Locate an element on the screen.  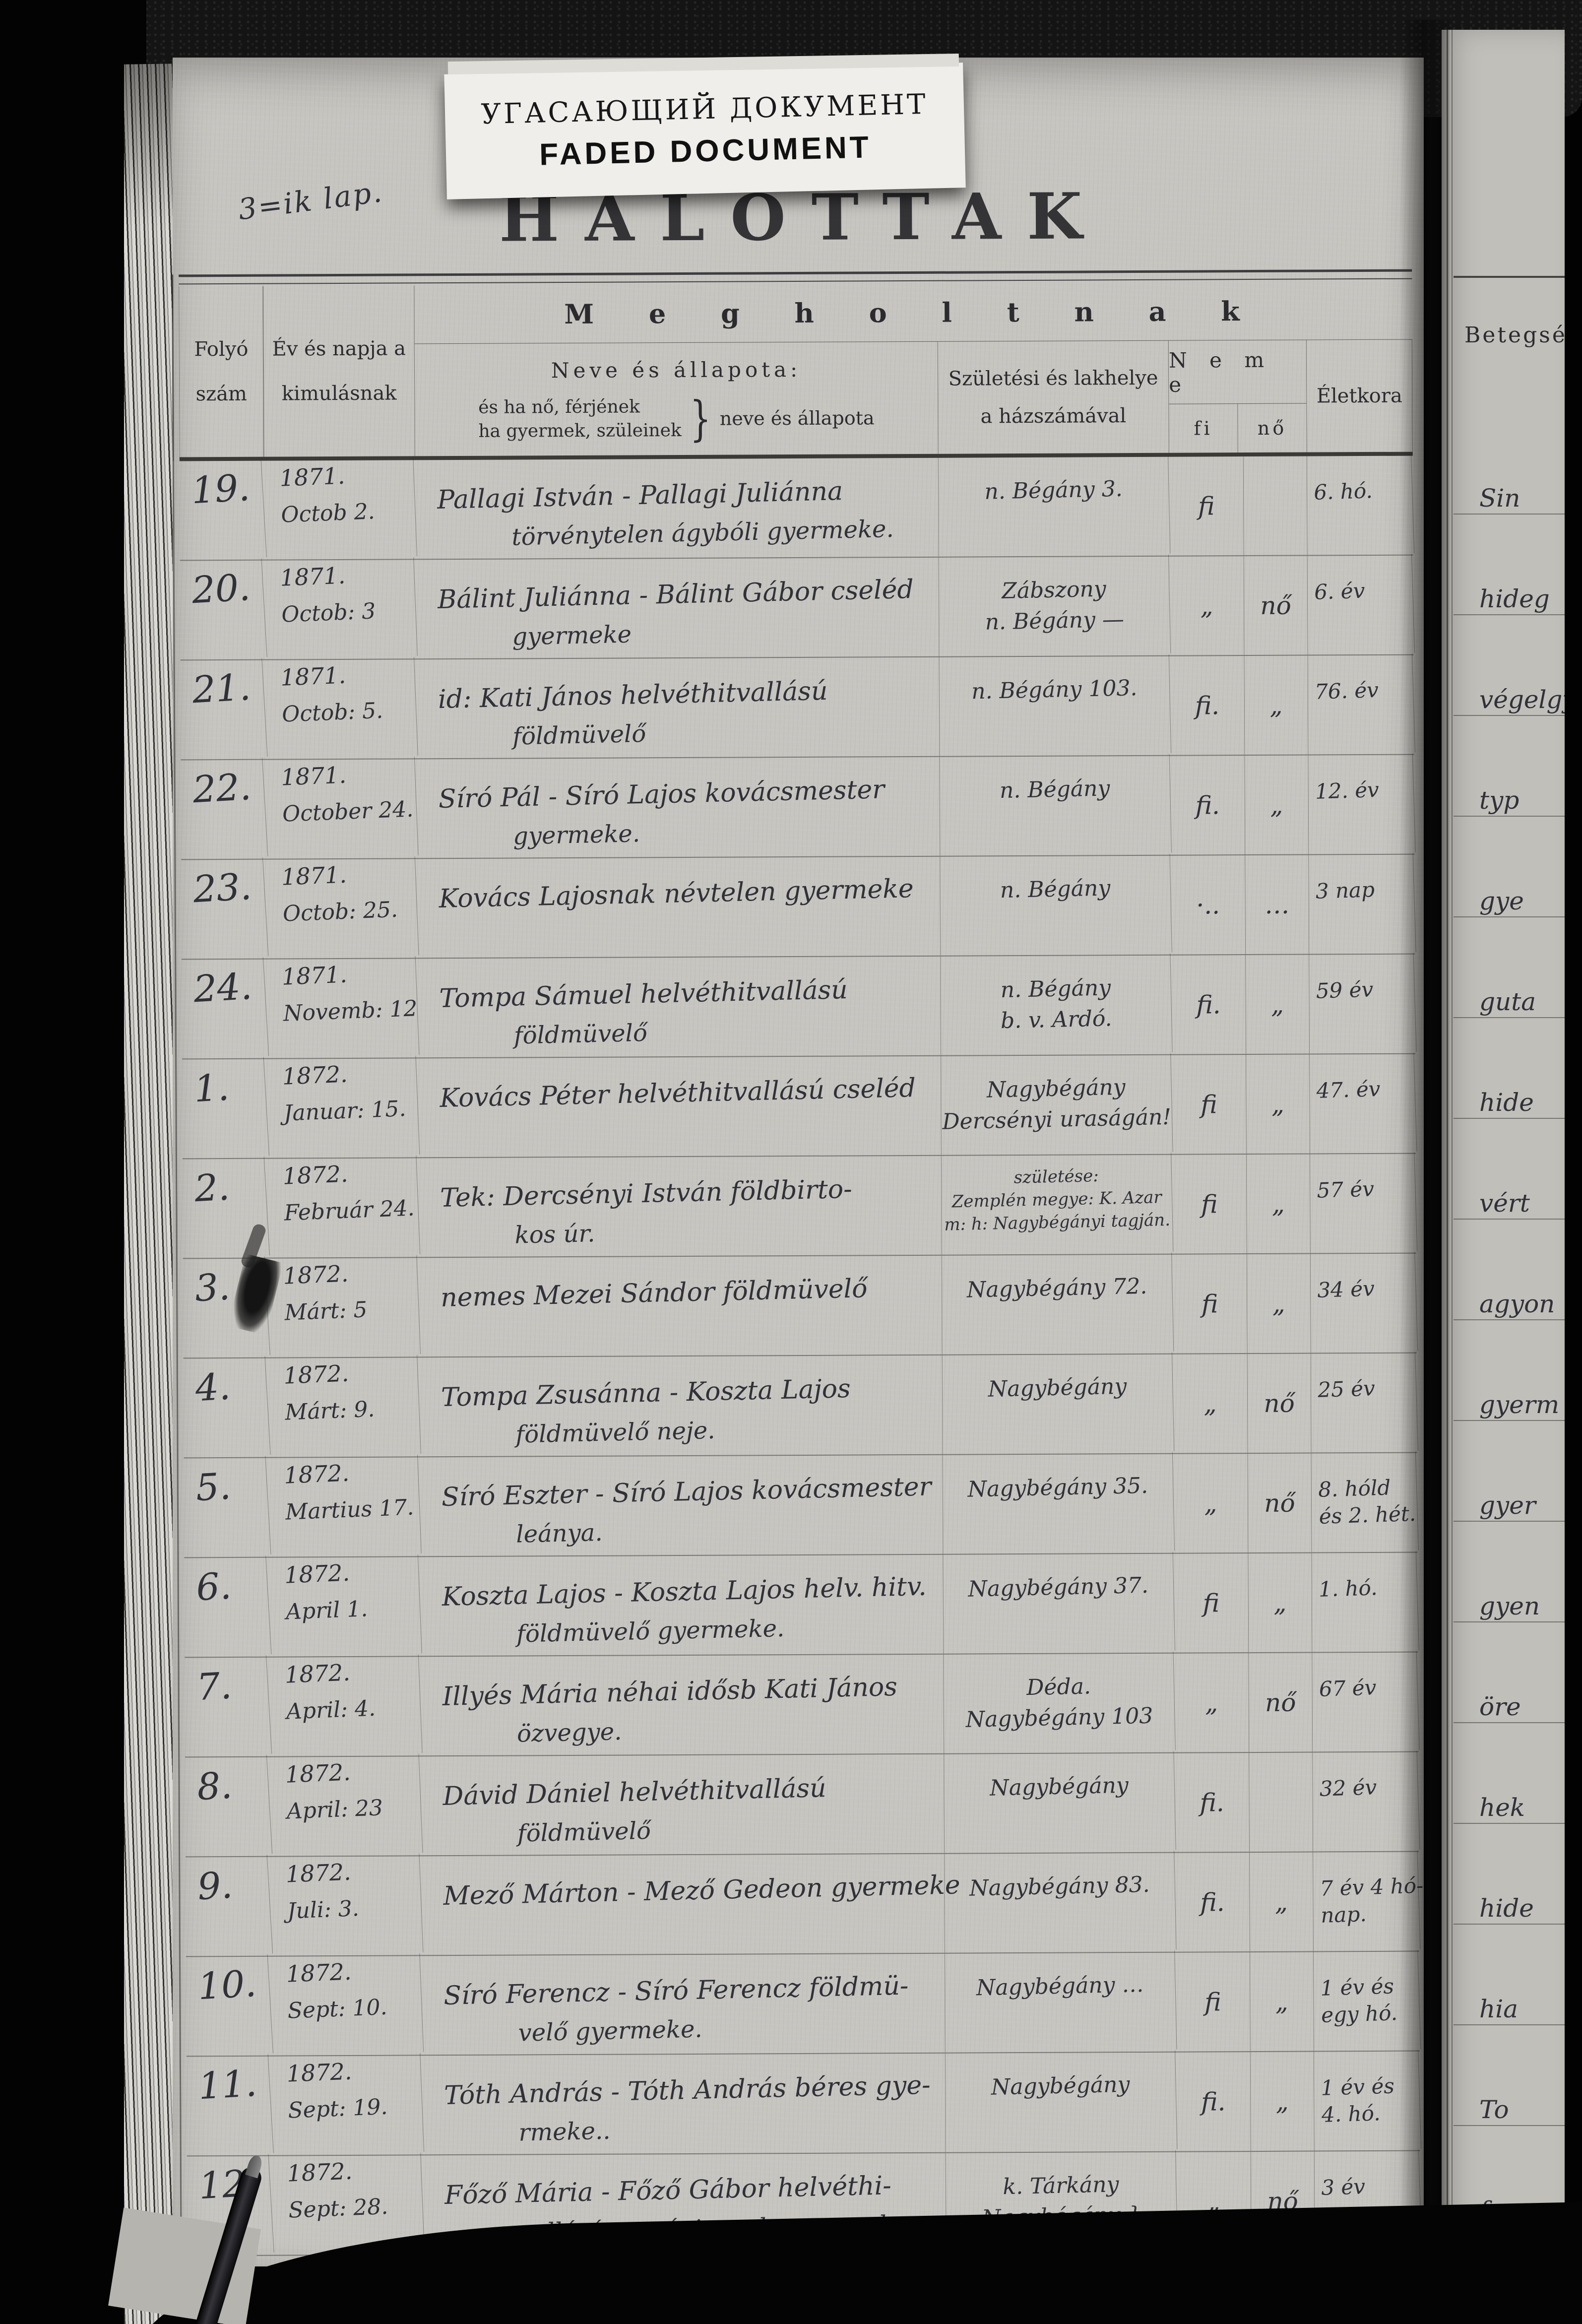
disease-fragment: vért is located at coordinates (1509, 1169).